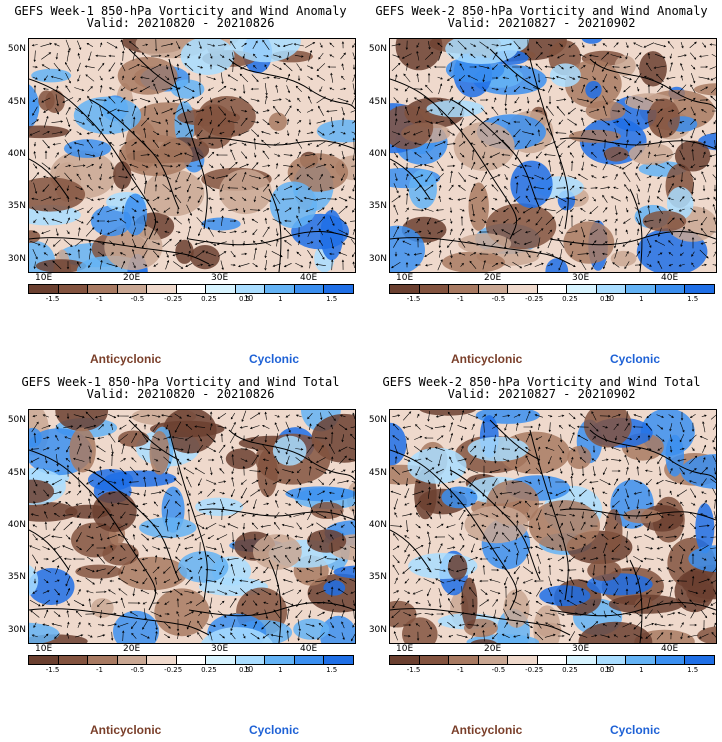 Image resolution: width=722 pixels, height=742 pixels. I want to click on legend-cyclonic: Cyclonic, so click(635, 359).